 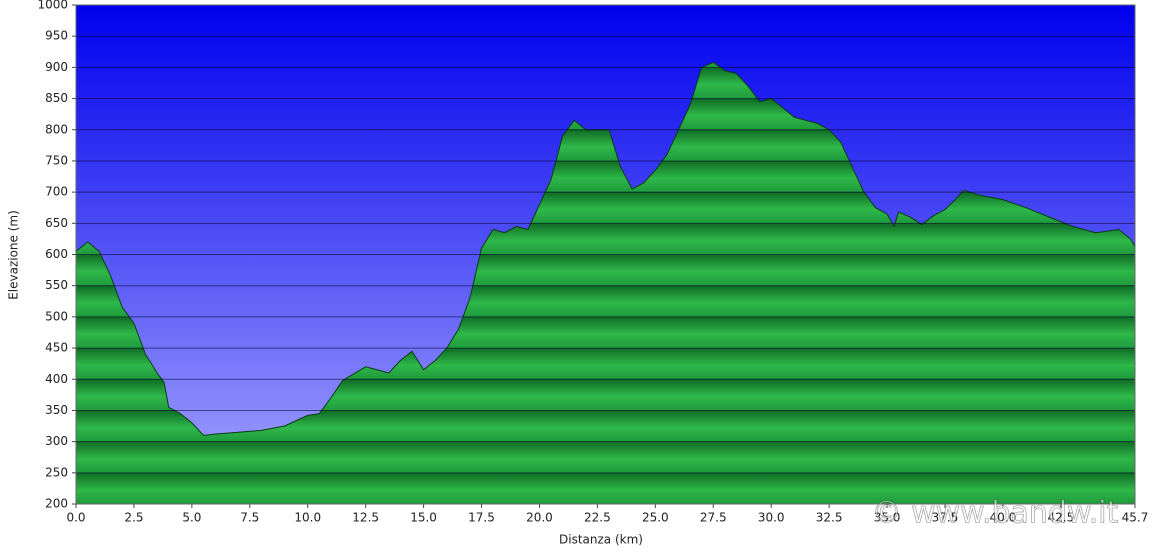 What do you see at coordinates (56, 285) in the screenshot?
I see `y-tick-label: 550` at bounding box center [56, 285].